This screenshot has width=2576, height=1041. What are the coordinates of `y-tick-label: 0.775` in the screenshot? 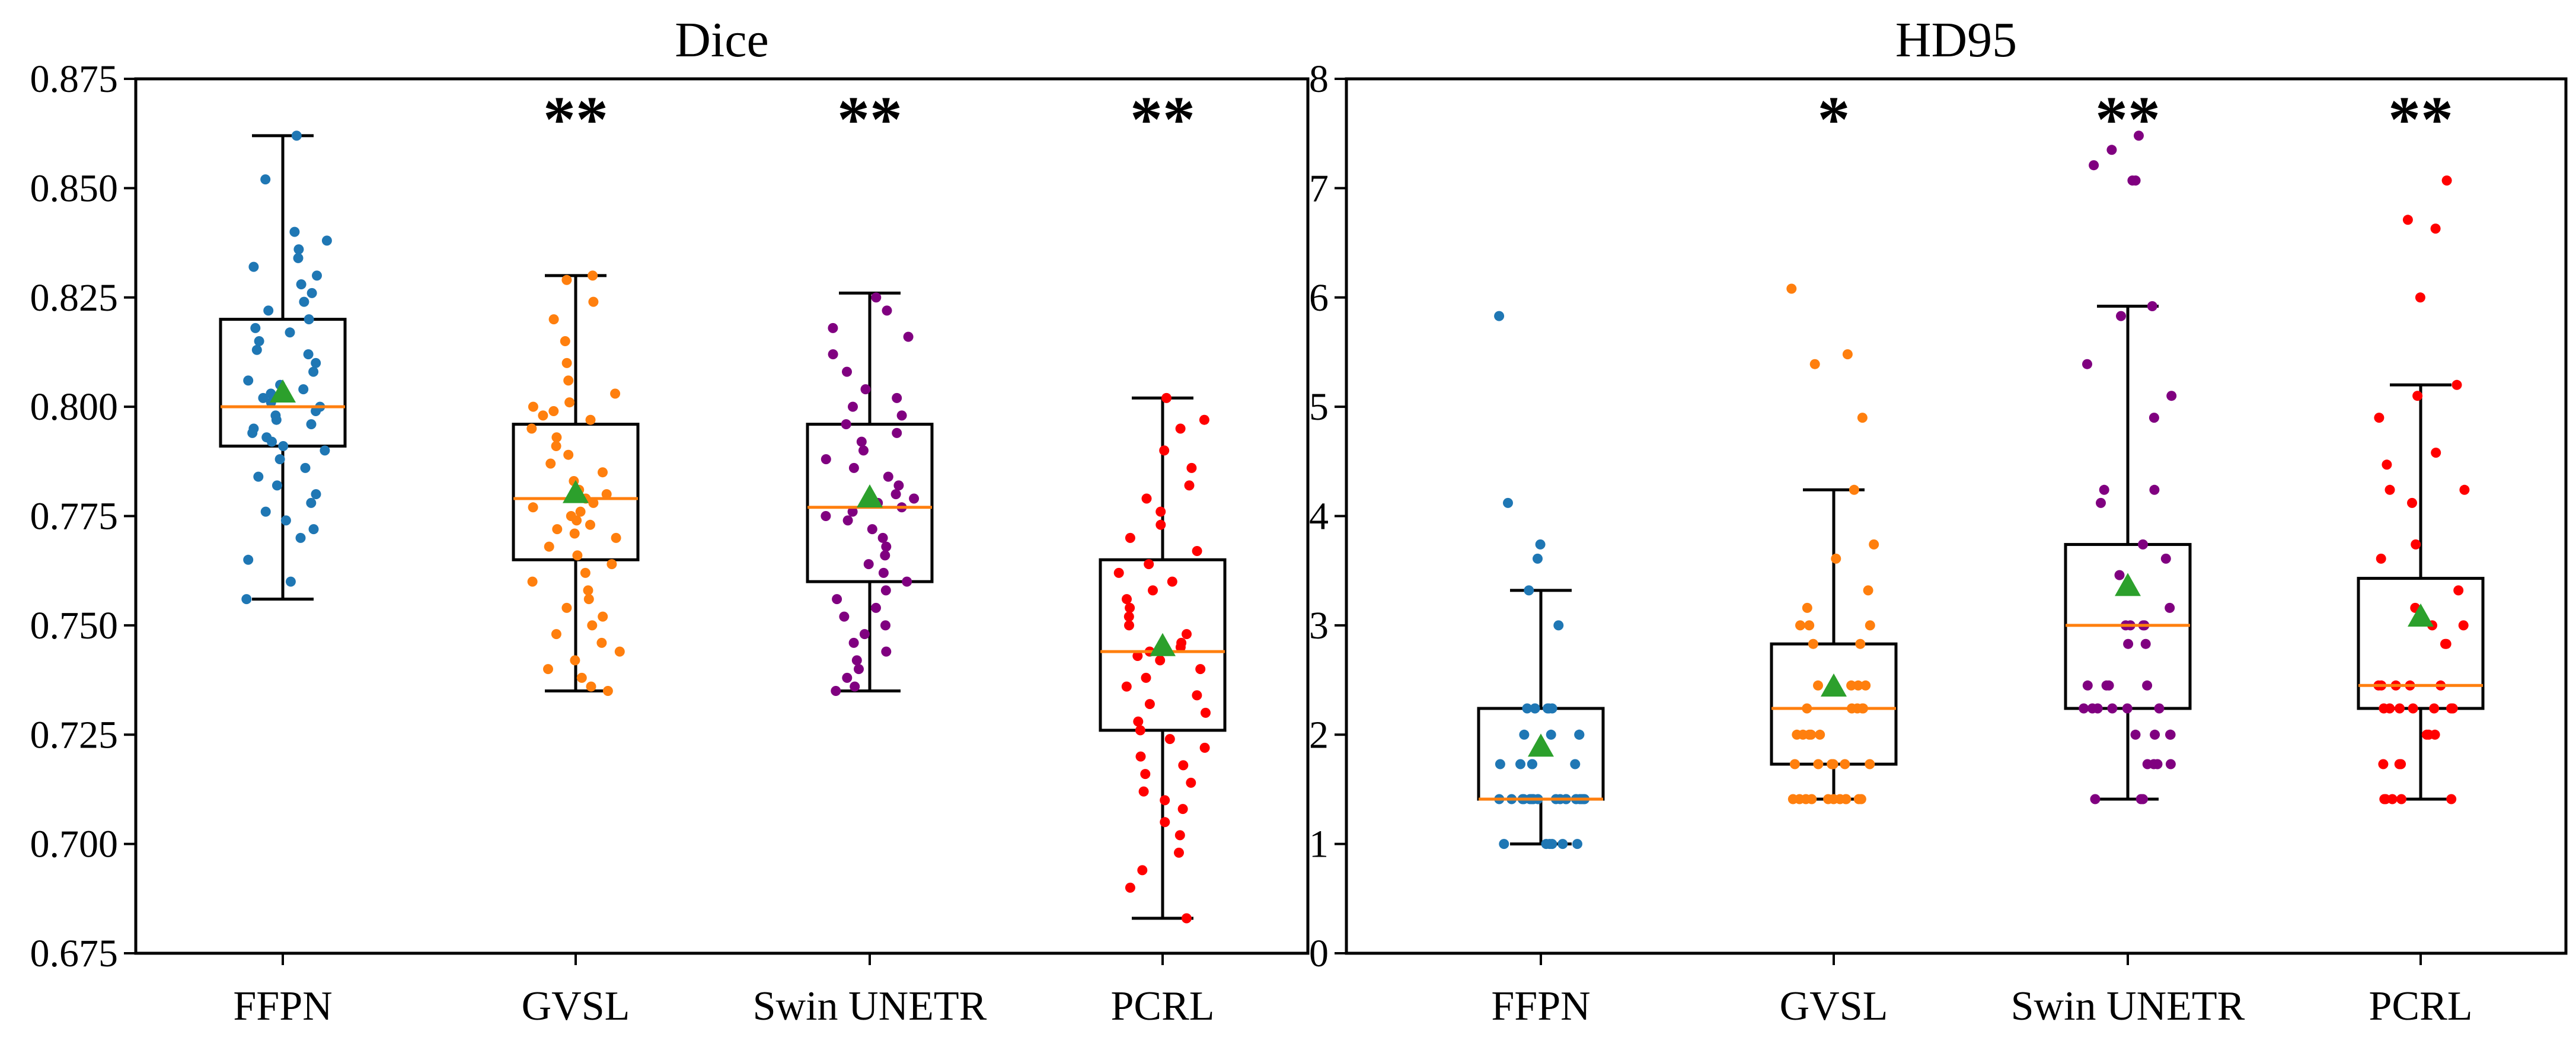 It's located at (74, 516).